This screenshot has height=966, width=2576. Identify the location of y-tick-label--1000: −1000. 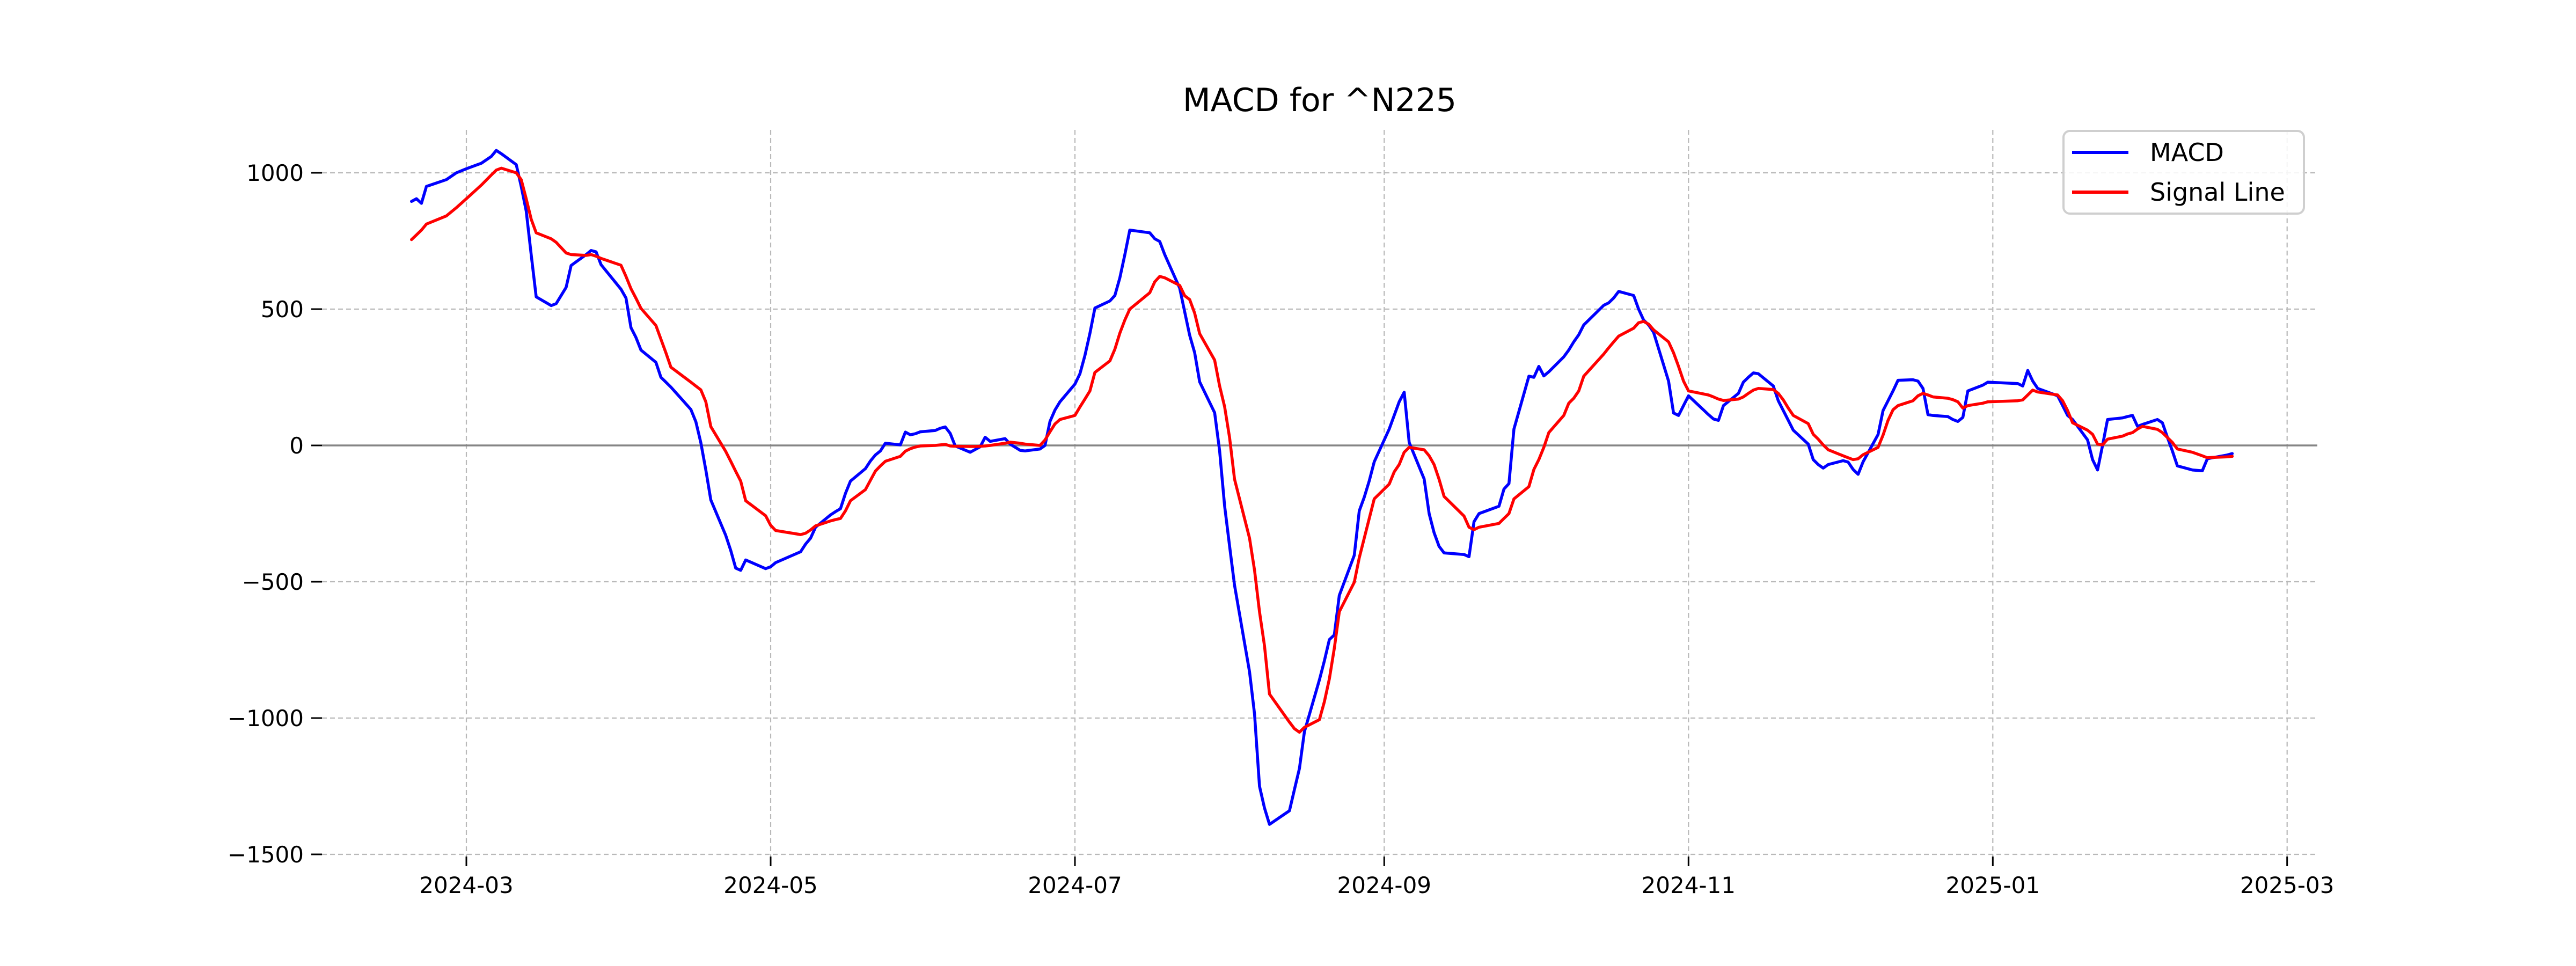
(266, 718).